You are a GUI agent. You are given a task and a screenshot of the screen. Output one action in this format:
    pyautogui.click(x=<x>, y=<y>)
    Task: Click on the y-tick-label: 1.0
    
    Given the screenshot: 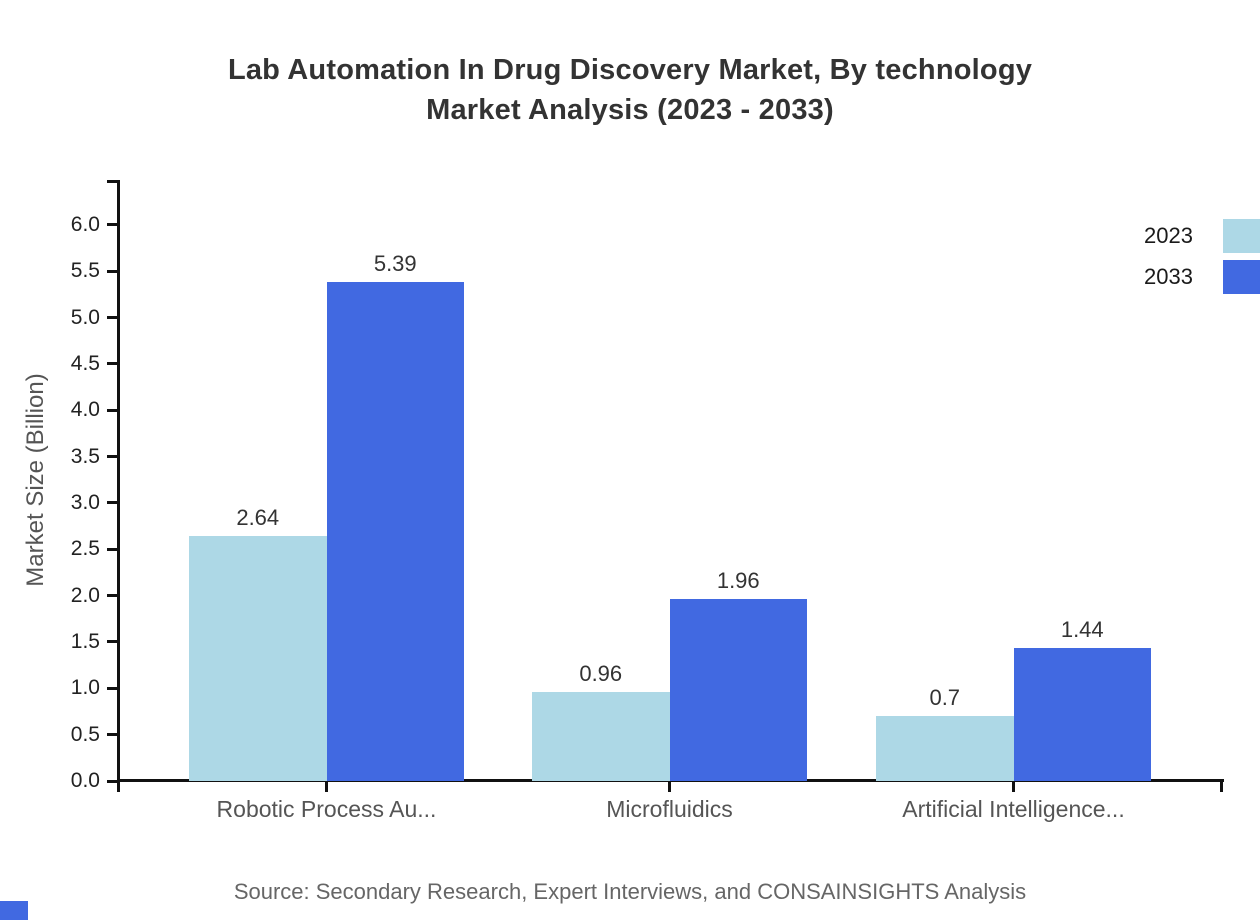 What is the action you would take?
    pyautogui.click(x=85, y=688)
    